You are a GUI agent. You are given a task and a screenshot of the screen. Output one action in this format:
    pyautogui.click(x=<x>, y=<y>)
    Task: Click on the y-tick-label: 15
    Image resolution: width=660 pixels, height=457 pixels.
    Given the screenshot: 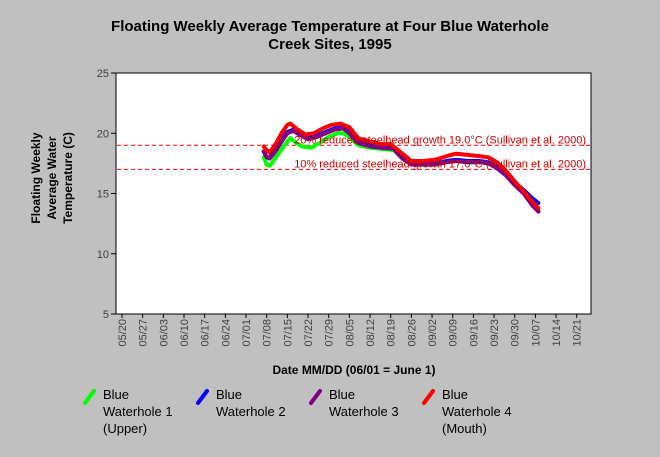 What is the action you would take?
    pyautogui.click(x=103, y=195)
    